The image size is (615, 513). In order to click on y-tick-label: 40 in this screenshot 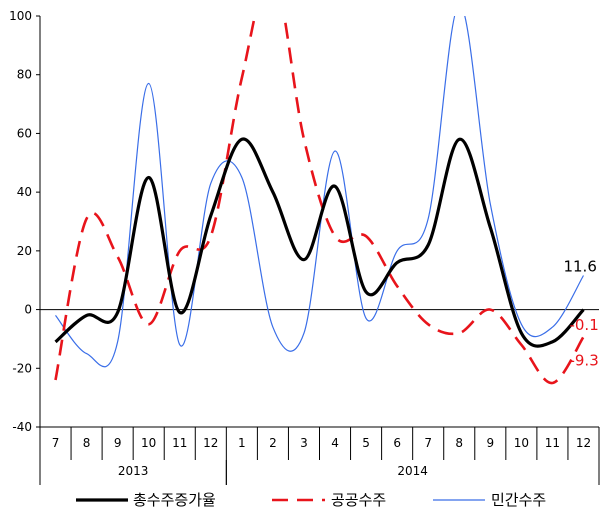, I will do `click(24, 192)`.